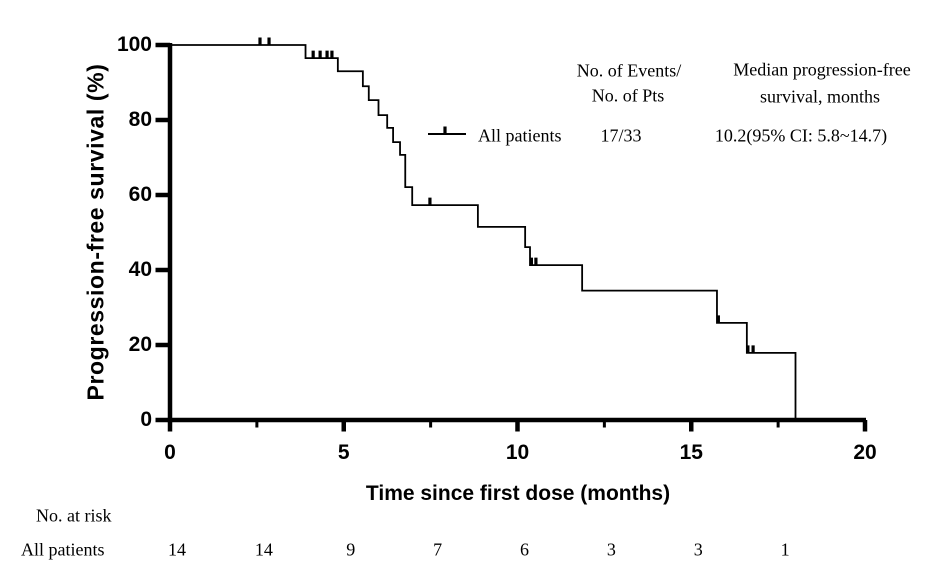 The width and height of the screenshot is (931, 586). I want to click on x-tick-label: 10, so click(517, 452).